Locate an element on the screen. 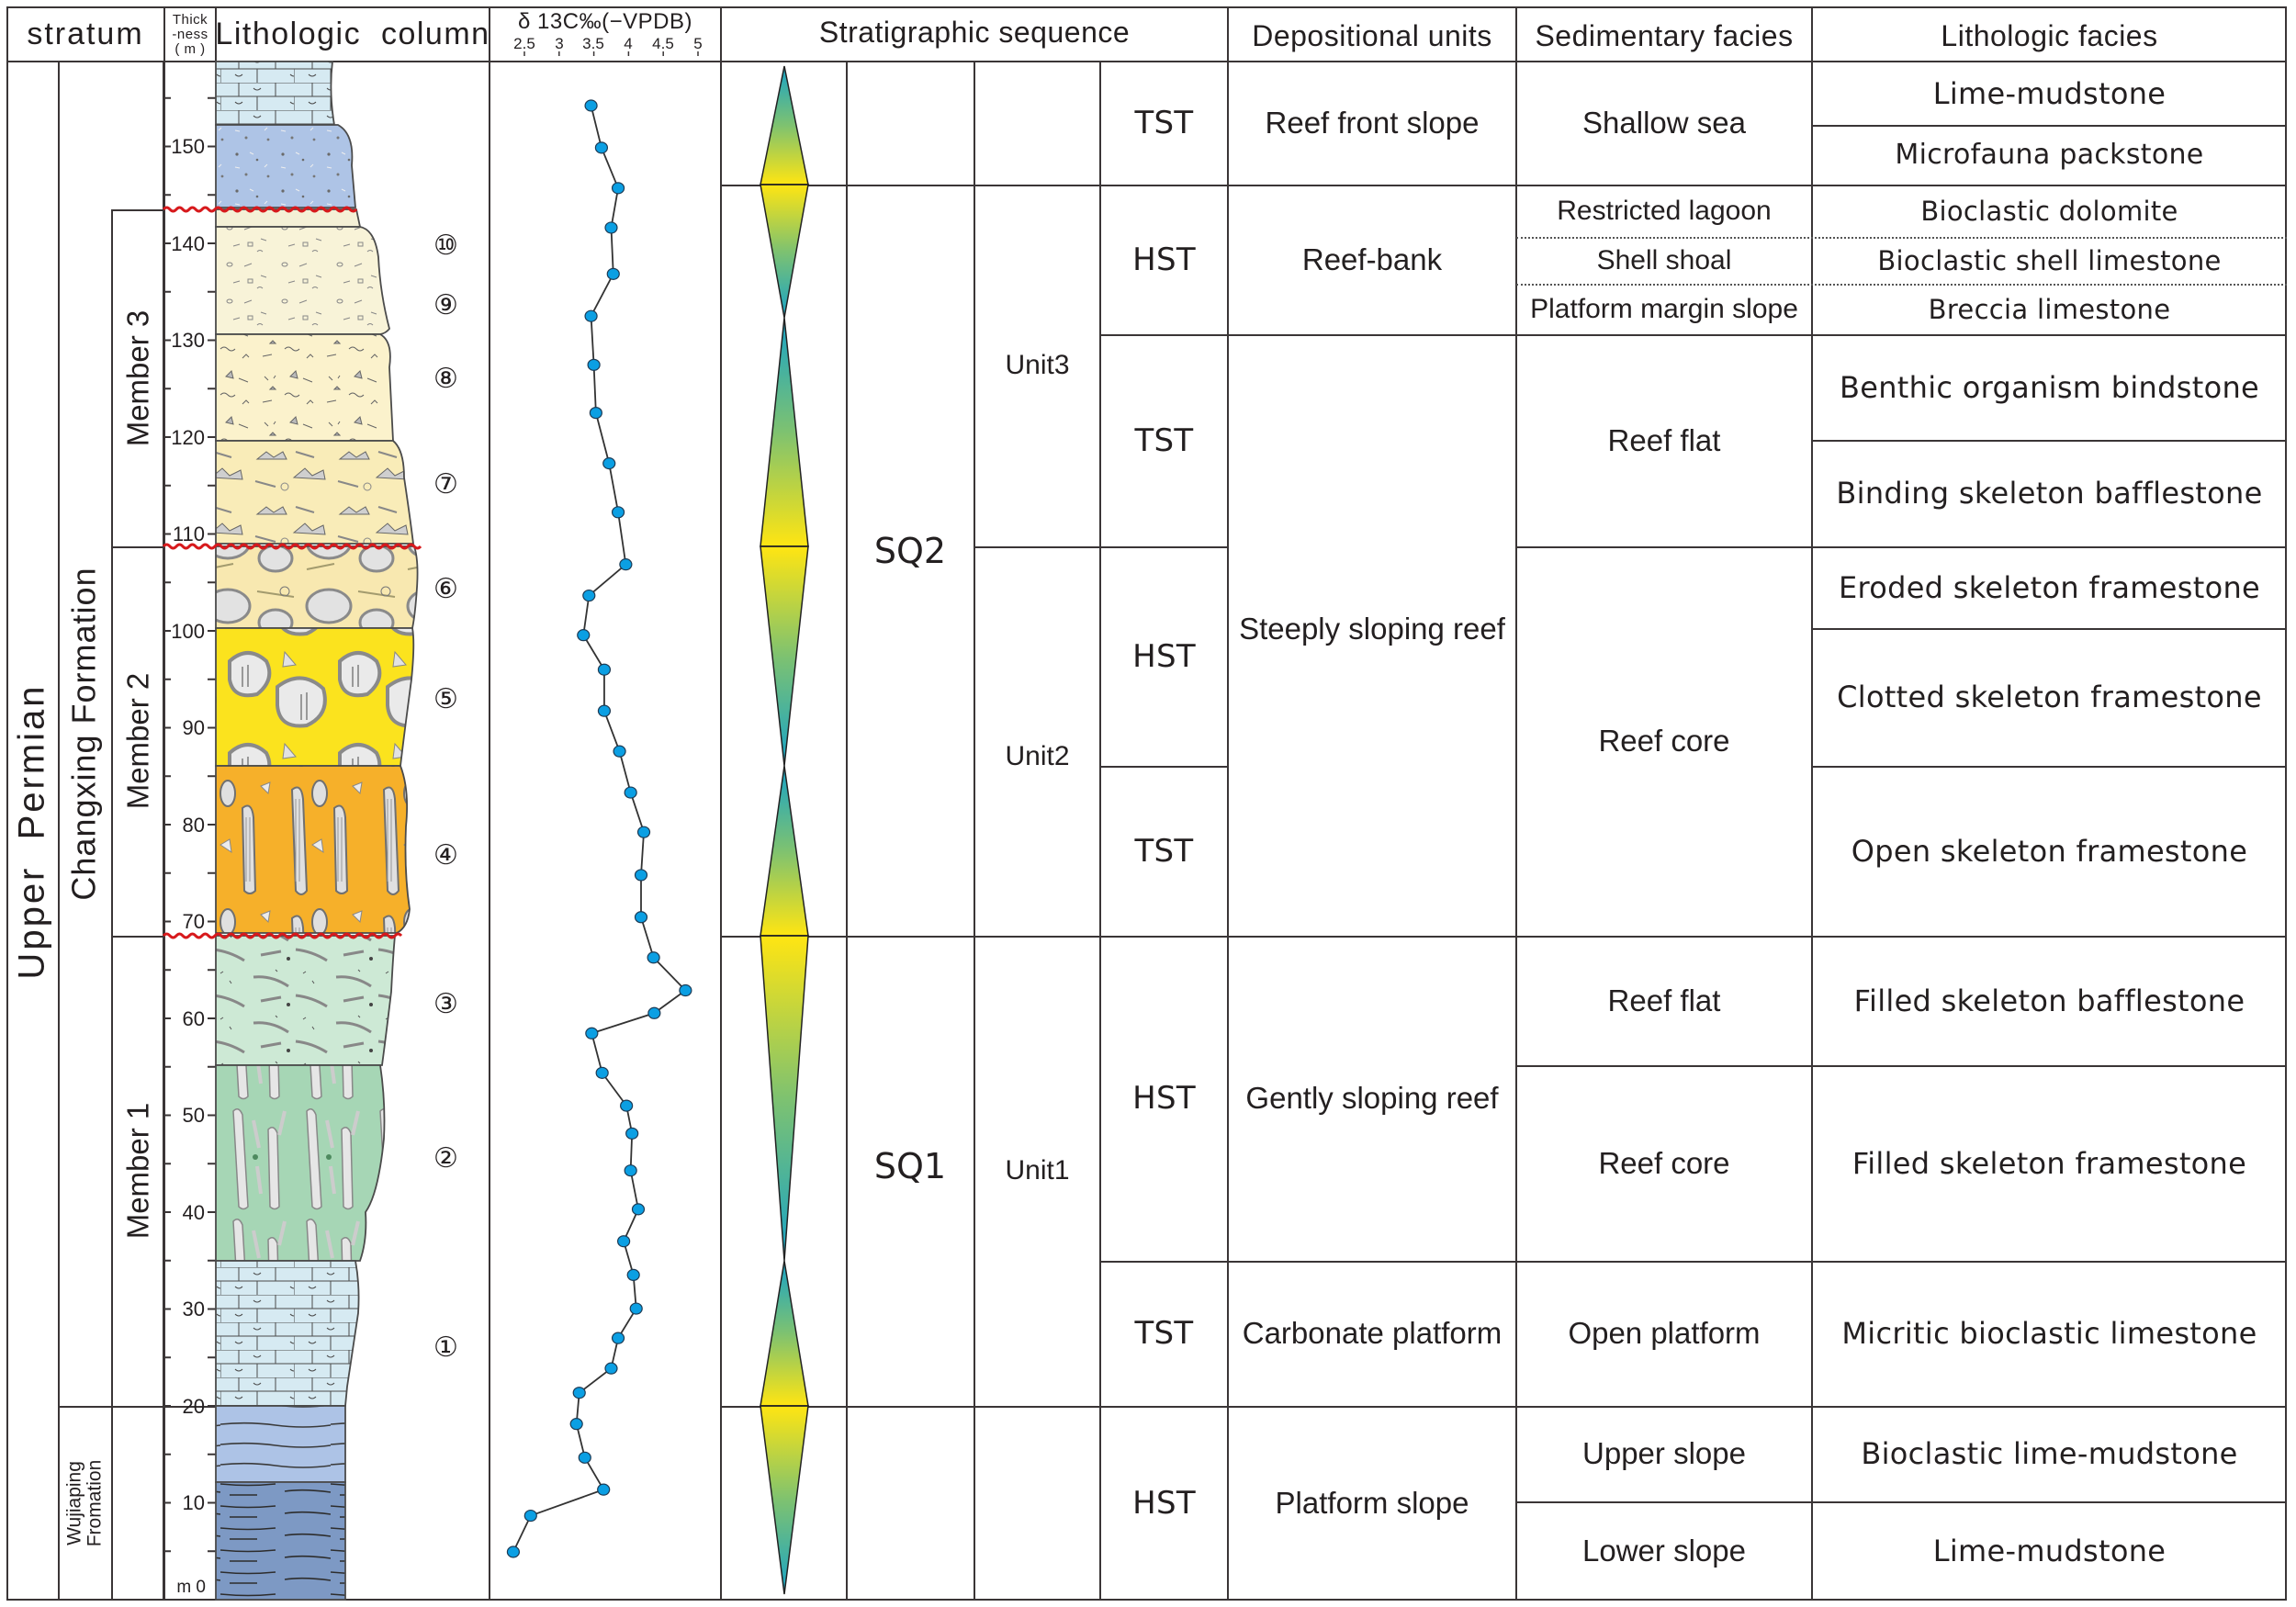 The image size is (2296, 1607). tick-140: 140 is located at coordinates (188, 243).